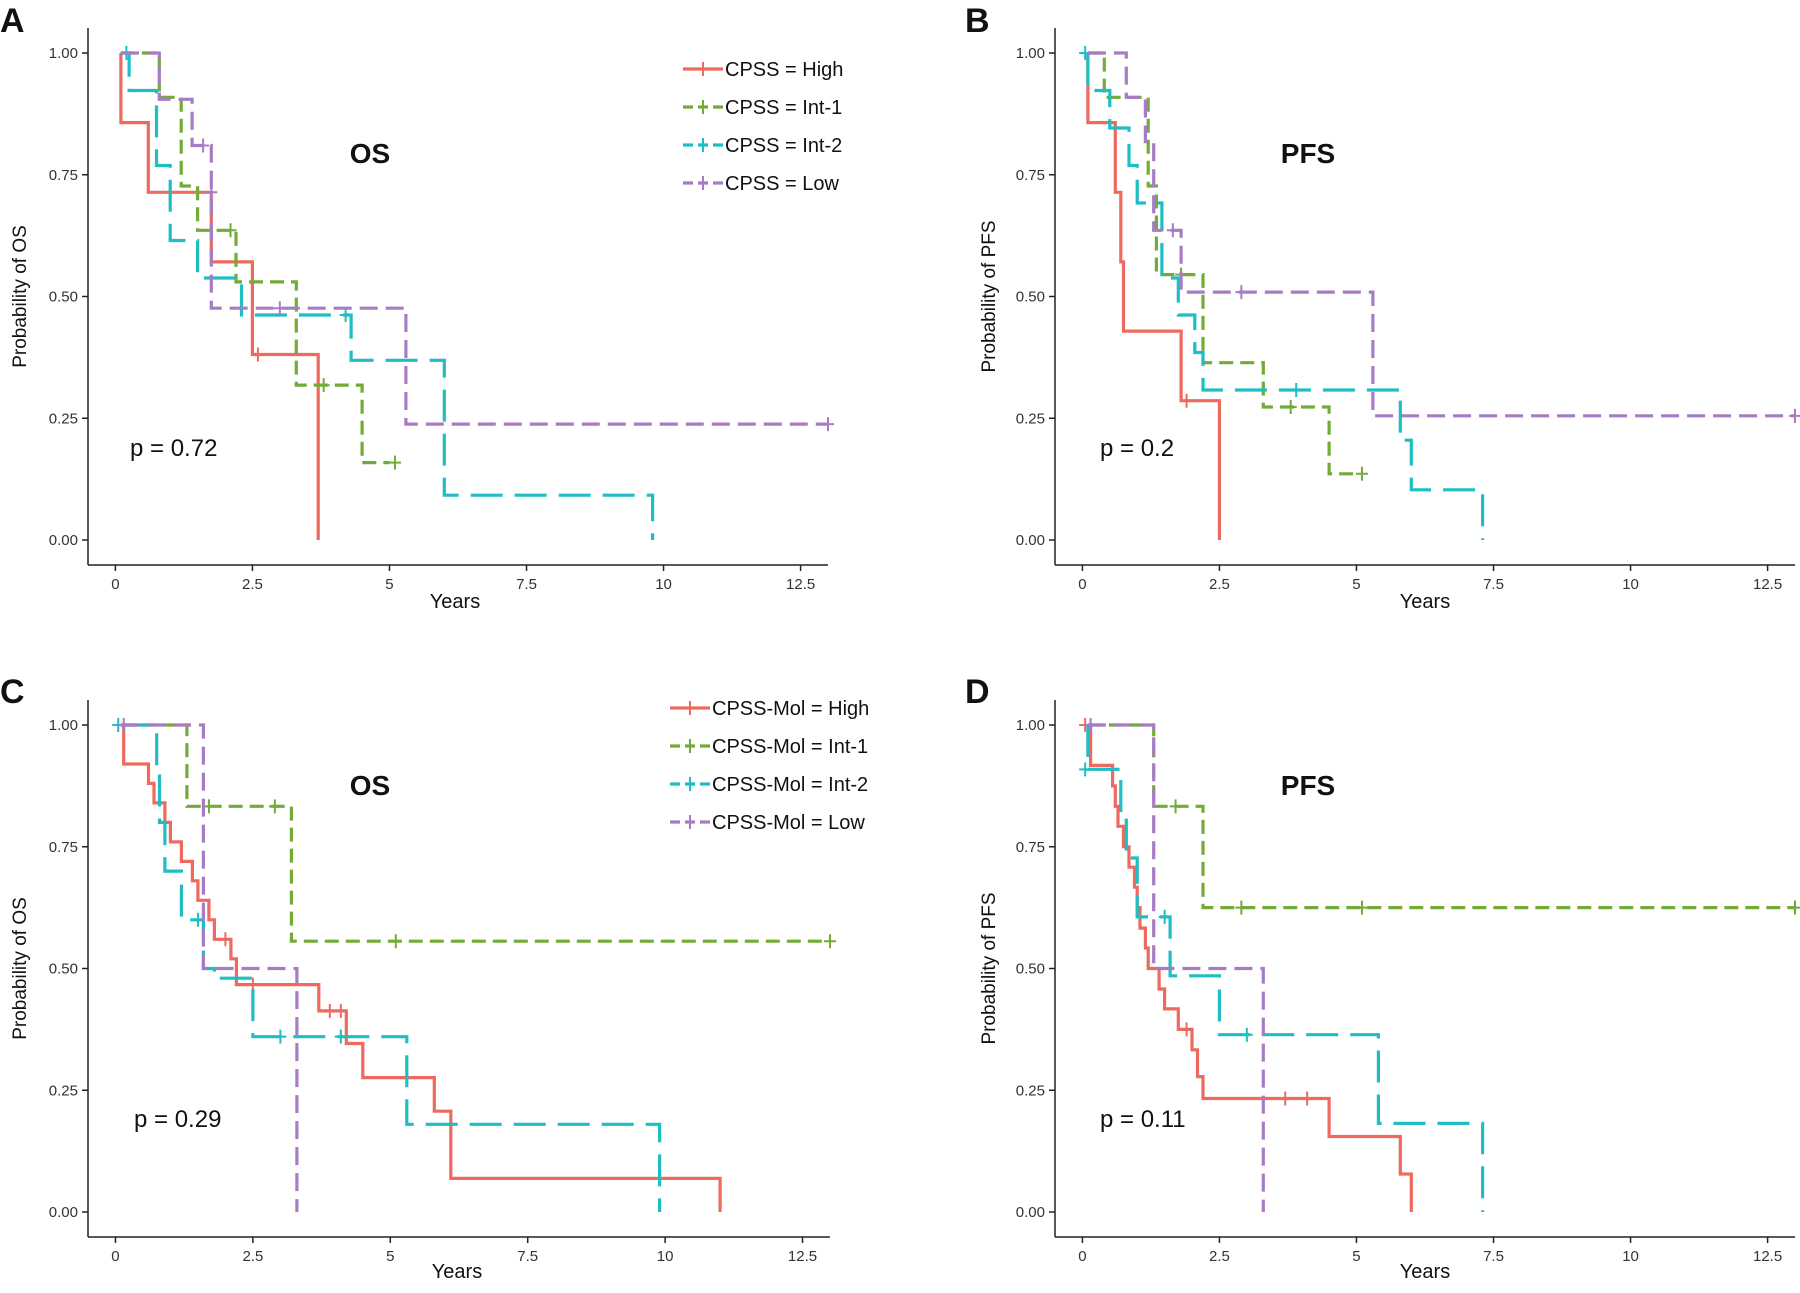 The height and width of the screenshot is (1293, 1800). What do you see at coordinates (989, 296) in the screenshot?
I see `y-axis-label: Probability of PFS` at bounding box center [989, 296].